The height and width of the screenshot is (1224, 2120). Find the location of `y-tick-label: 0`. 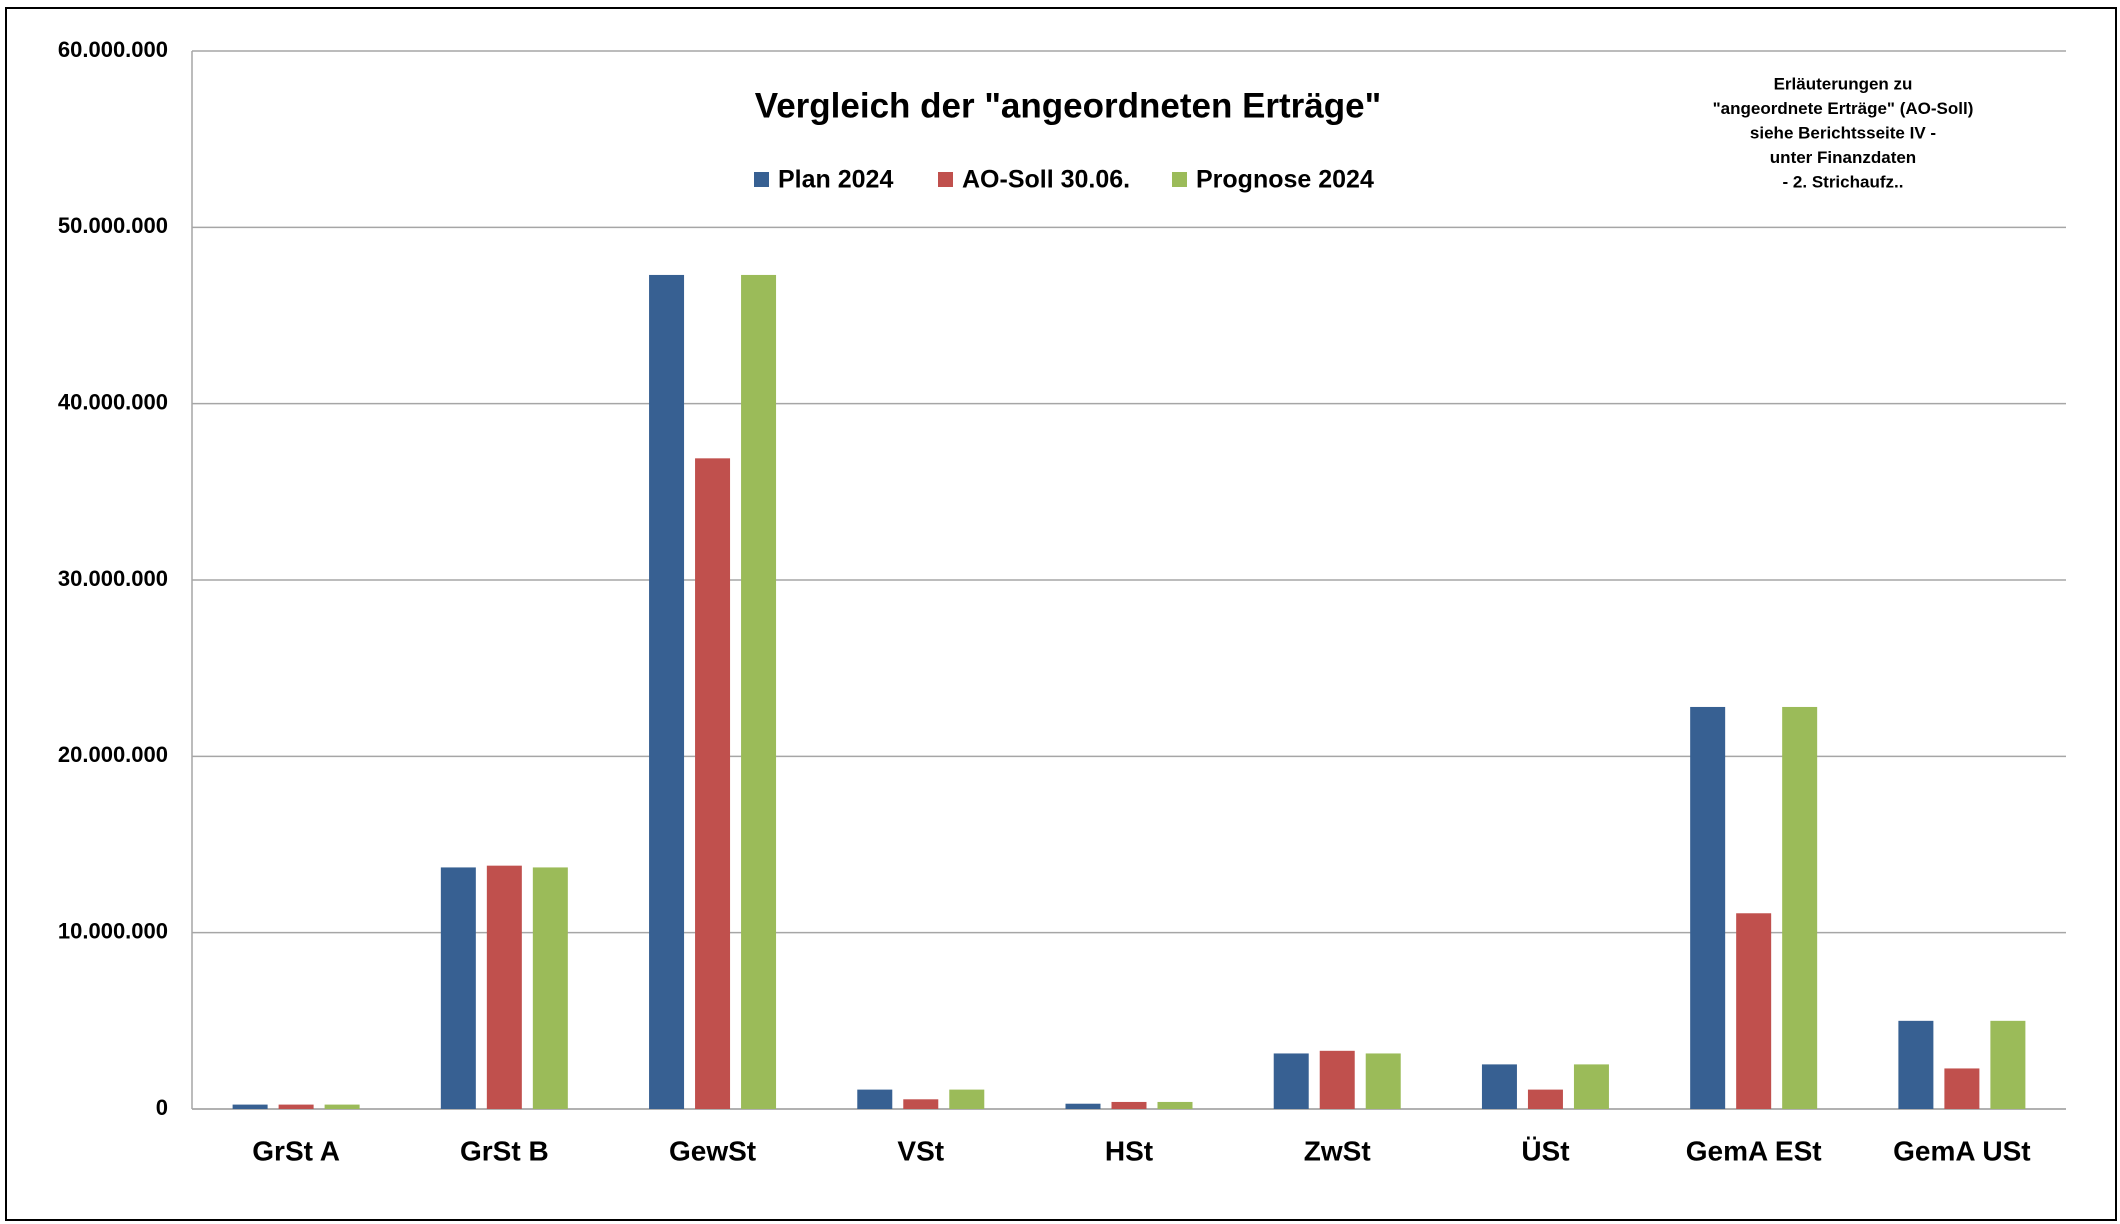

y-tick-label: 0 is located at coordinates (162, 1107).